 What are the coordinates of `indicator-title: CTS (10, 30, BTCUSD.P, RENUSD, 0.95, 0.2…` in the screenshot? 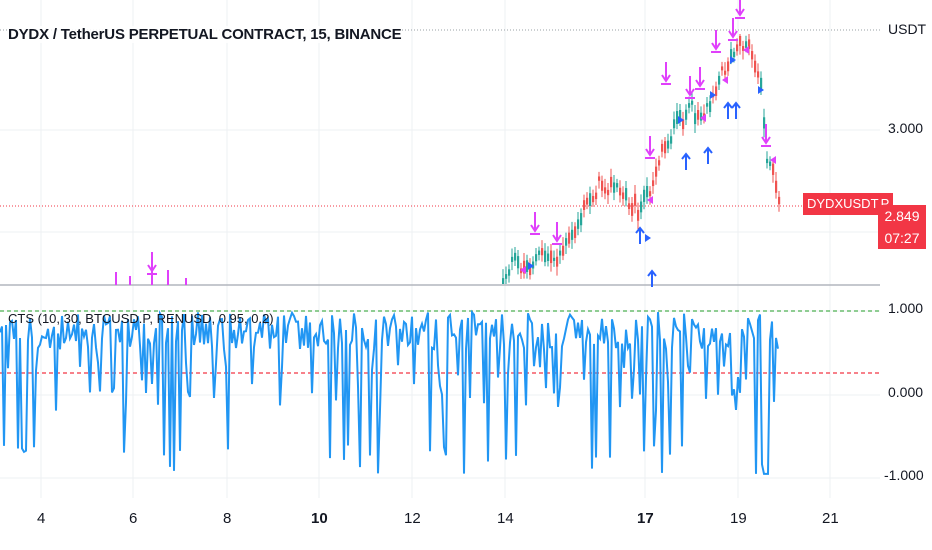 It's located at (141, 318).